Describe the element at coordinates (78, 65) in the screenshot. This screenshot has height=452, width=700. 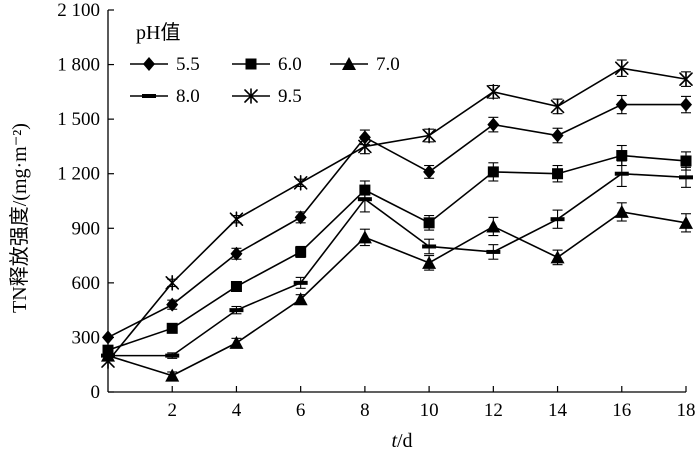
I see `y-tick-label: 1 800` at that location.